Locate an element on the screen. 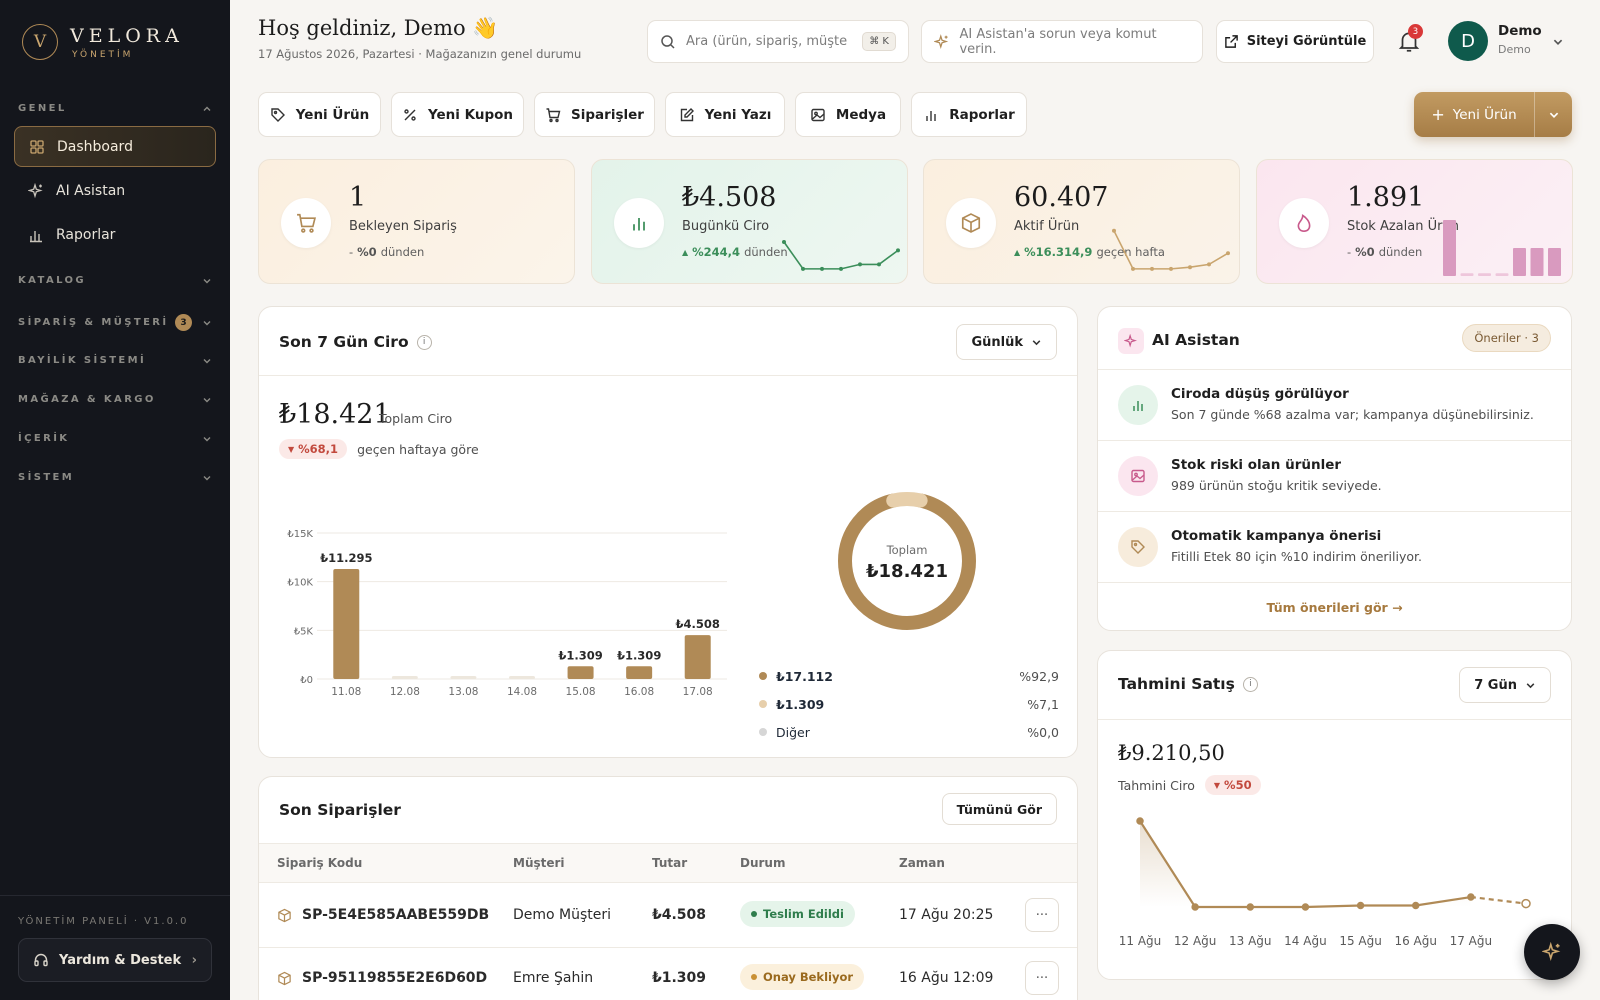 This screenshot has height=1000, width=1600. nav-section-bayilik: BAYİLİK SİSTEMİ is located at coordinates (115, 360).